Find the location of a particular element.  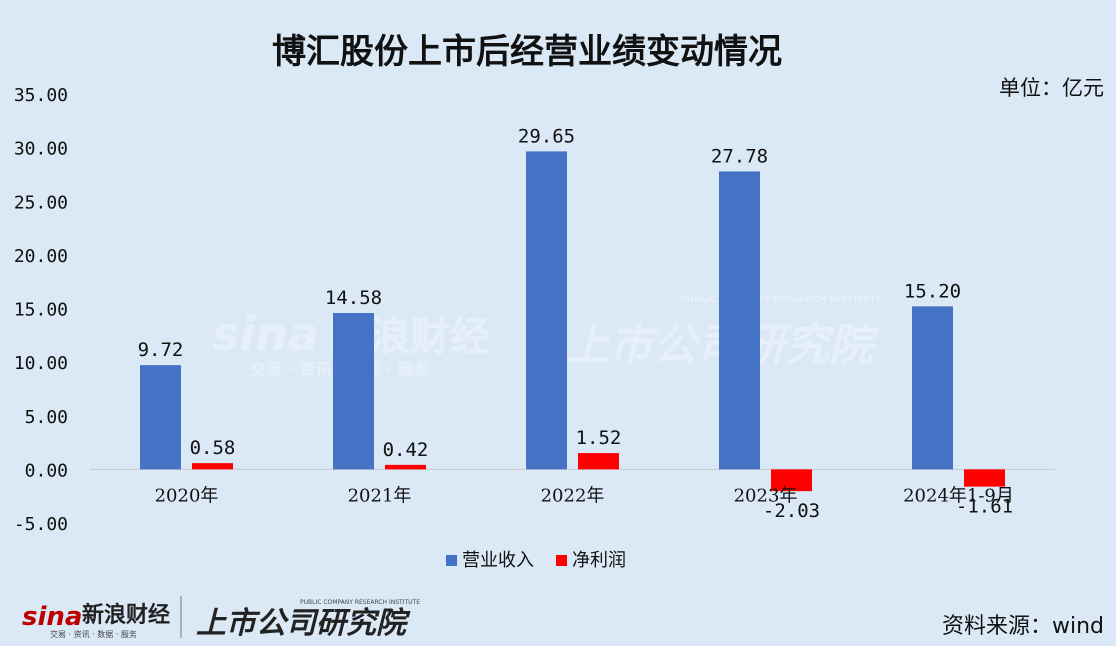

revenue-data-label: 9.72 is located at coordinates (161, 350).